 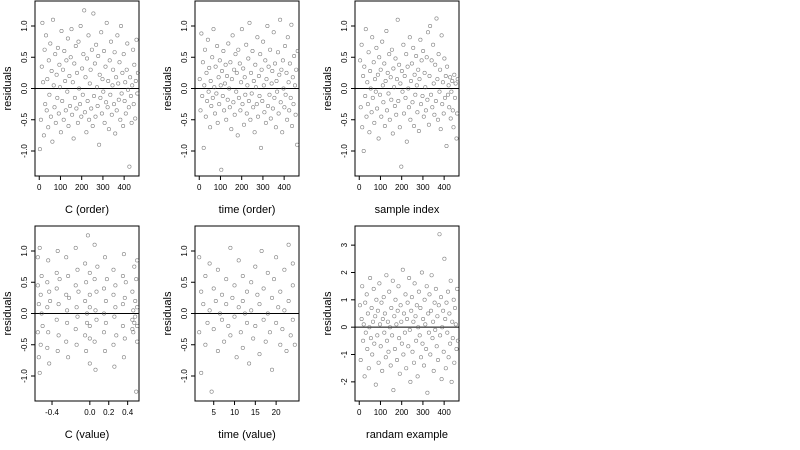 What do you see at coordinates (184, 119) in the screenshot?
I see `y-tick-label: -0.5` at bounding box center [184, 119].